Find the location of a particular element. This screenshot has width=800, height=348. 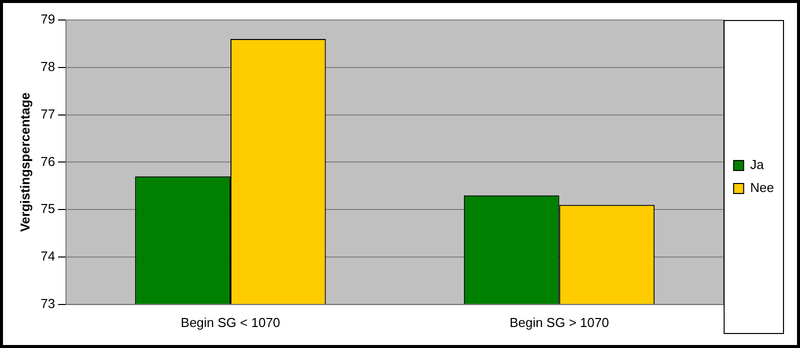

y-axis-title: Vergistingspercentage is located at coordinates (24, 162).